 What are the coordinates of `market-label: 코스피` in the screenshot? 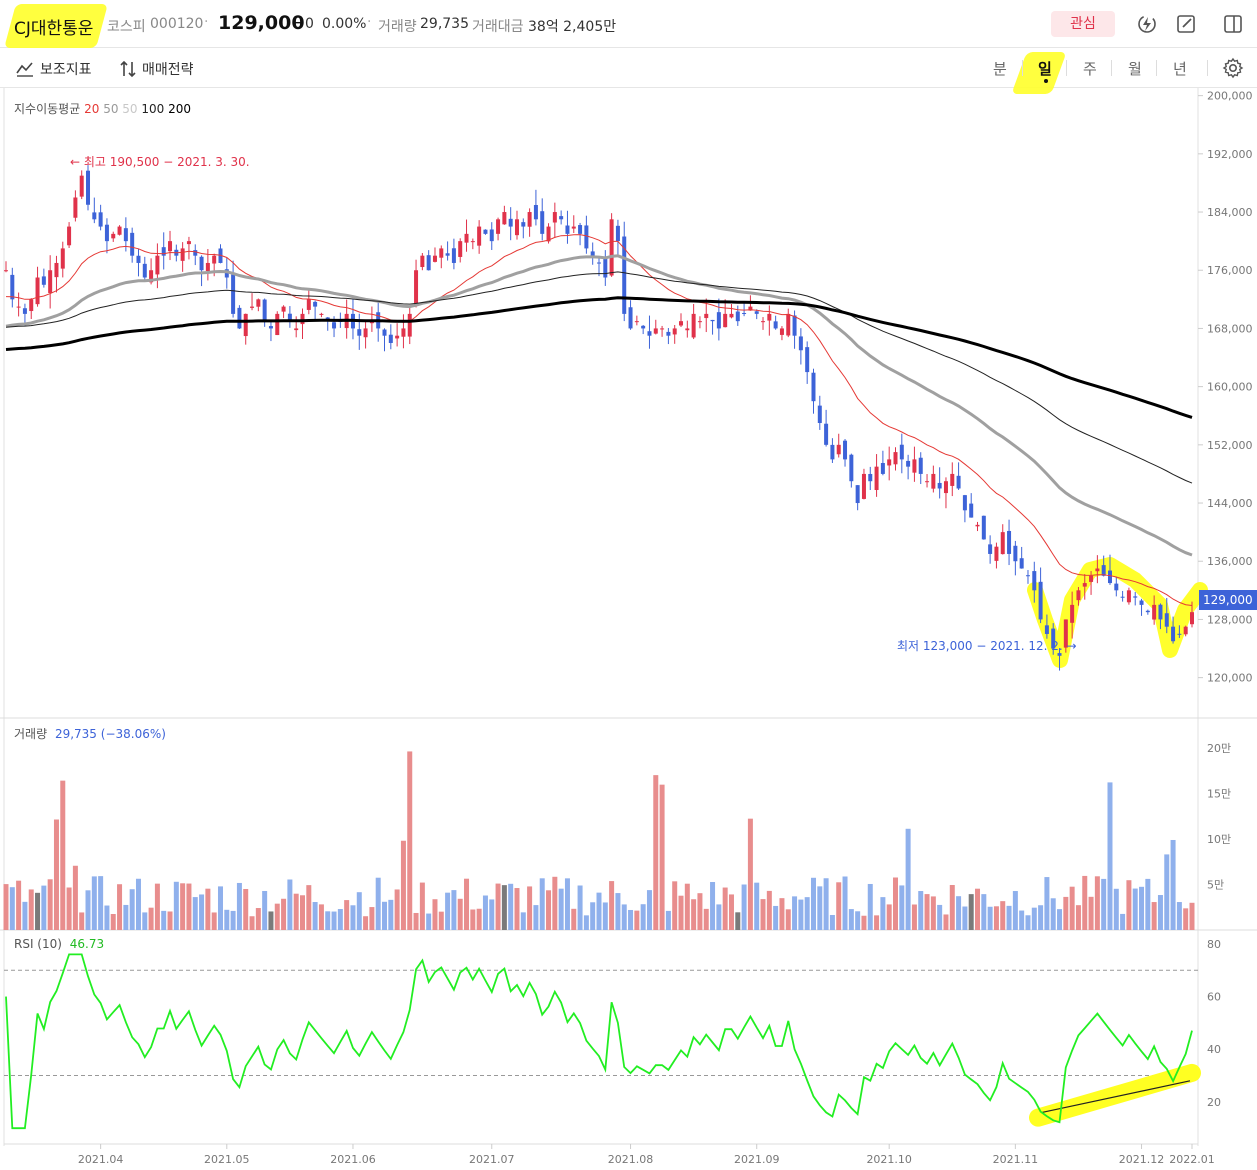 It's located at (126, 27).